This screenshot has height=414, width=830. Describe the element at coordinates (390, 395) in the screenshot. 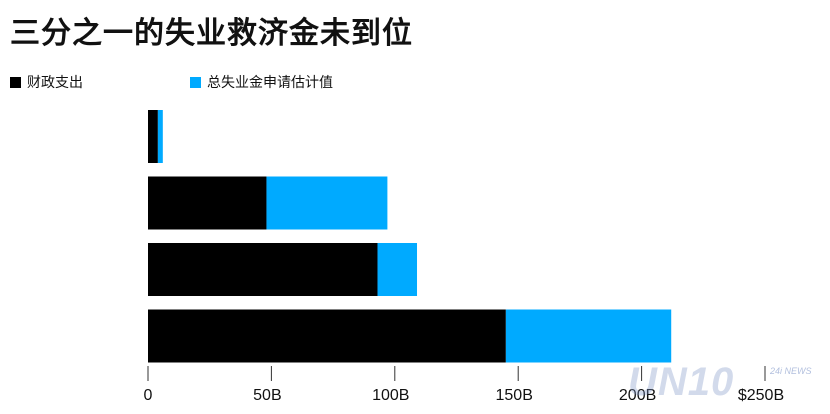

I see `x-tick-label-2: 100B` at that location.